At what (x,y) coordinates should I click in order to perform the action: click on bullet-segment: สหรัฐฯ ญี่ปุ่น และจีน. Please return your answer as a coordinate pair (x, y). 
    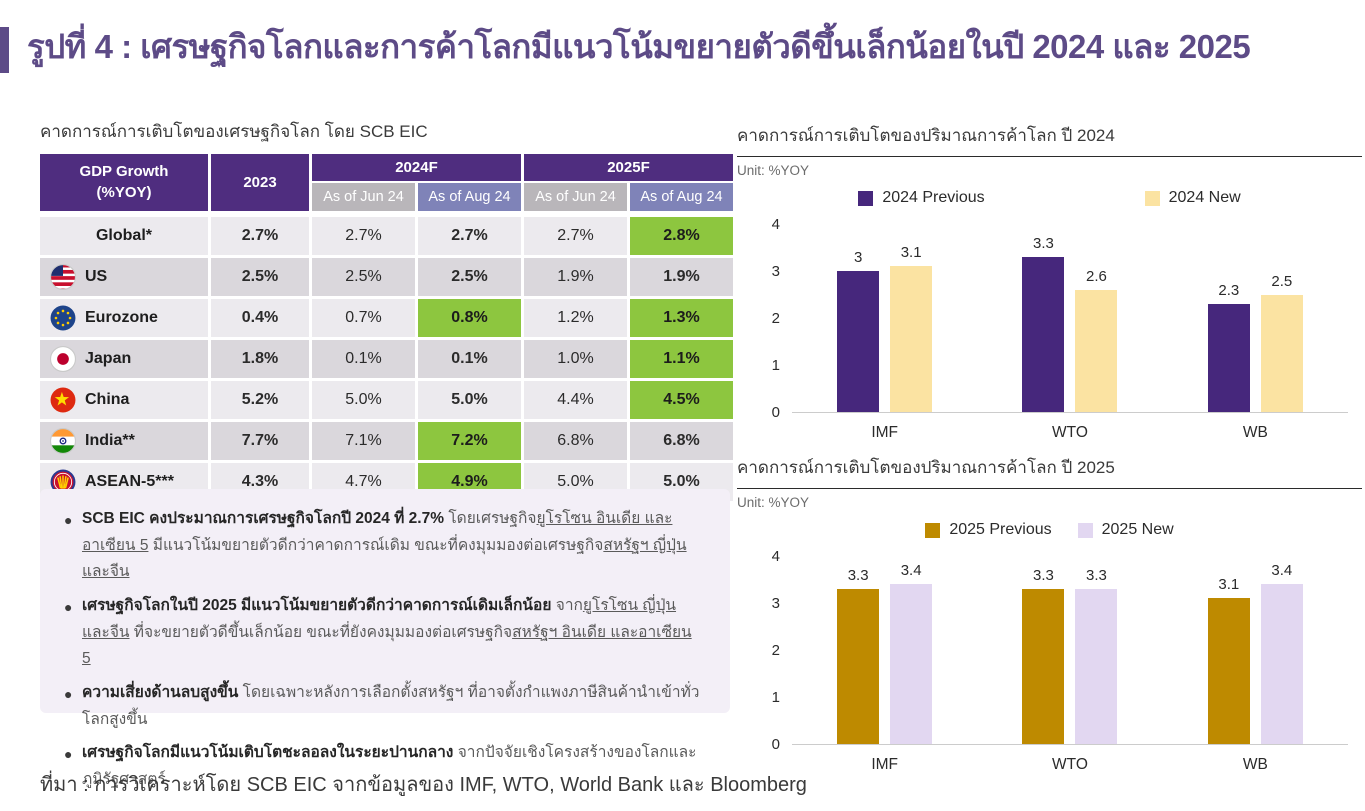
    Looking at the image, I should click on (384, 558).